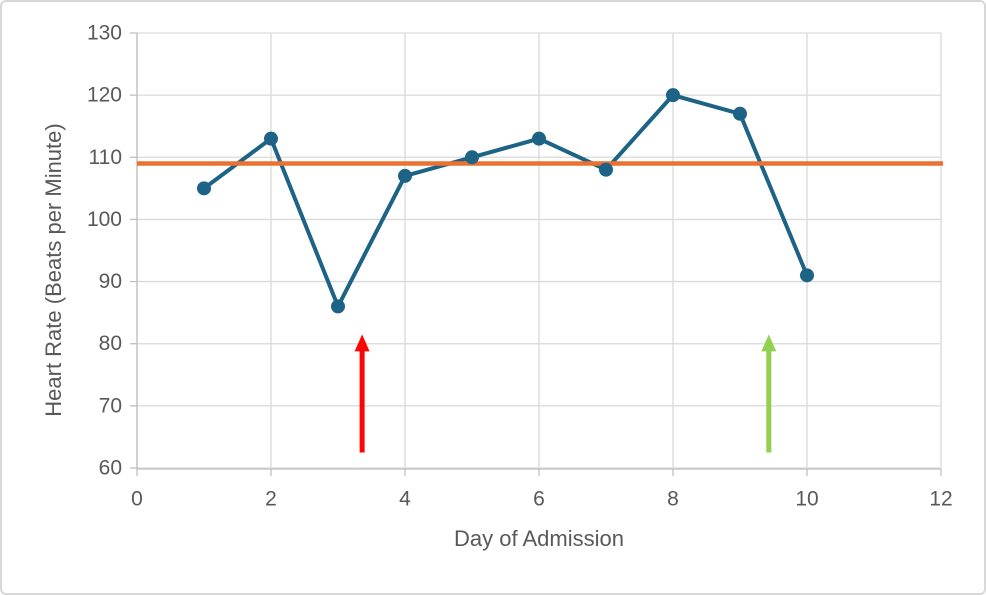  What do you see at coordinates (539, 499) in the screenshot?
I see `x-tick-label: 6` at bounding box center [539, 499].